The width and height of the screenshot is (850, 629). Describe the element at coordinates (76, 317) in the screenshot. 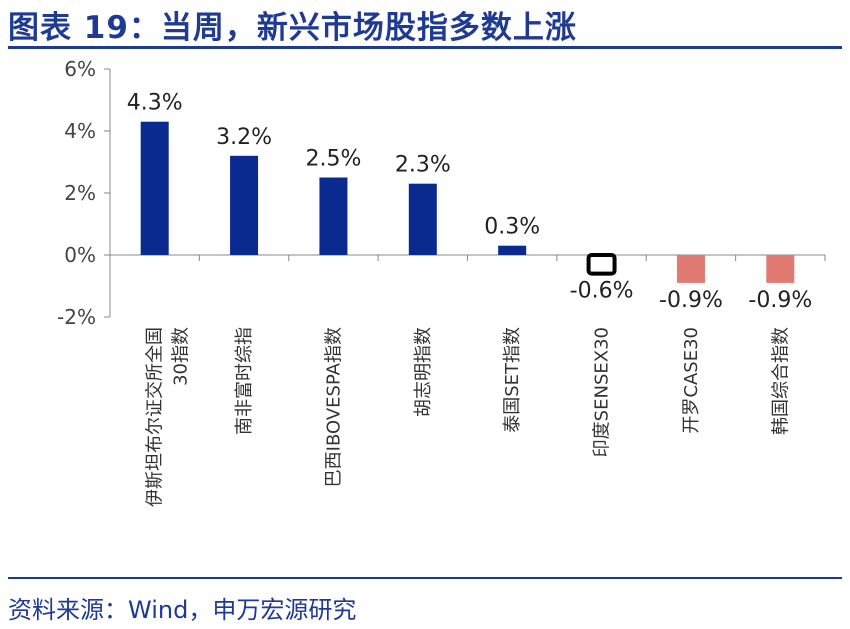

I see `y-tick-label: -2%` at that location.